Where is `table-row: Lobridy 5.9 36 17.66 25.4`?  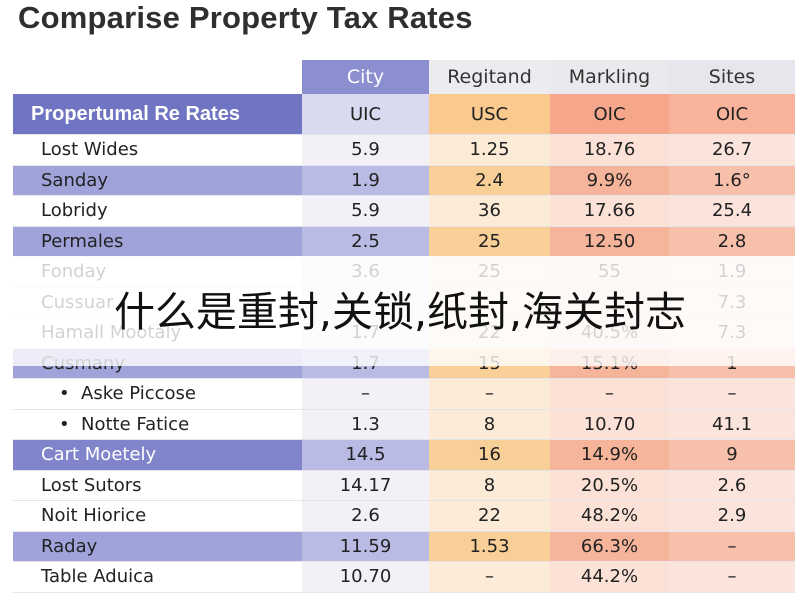 table-row: Lobridy 5.9 36 17.66 25.4 is located at coordinates (404, 211).